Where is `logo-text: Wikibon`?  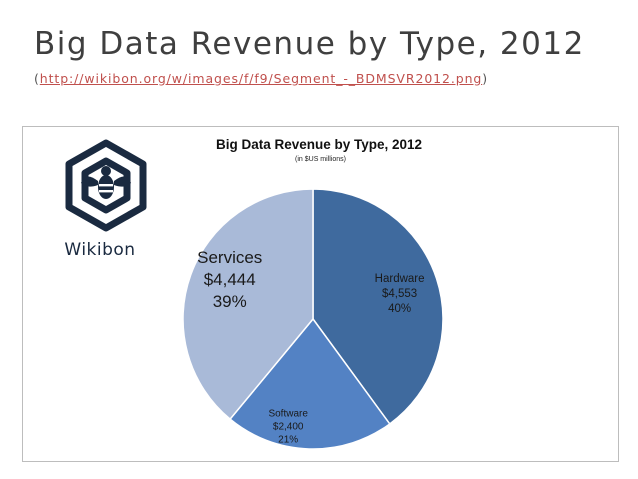
logo-text: Wikibon is located at coordinates (100, 250).